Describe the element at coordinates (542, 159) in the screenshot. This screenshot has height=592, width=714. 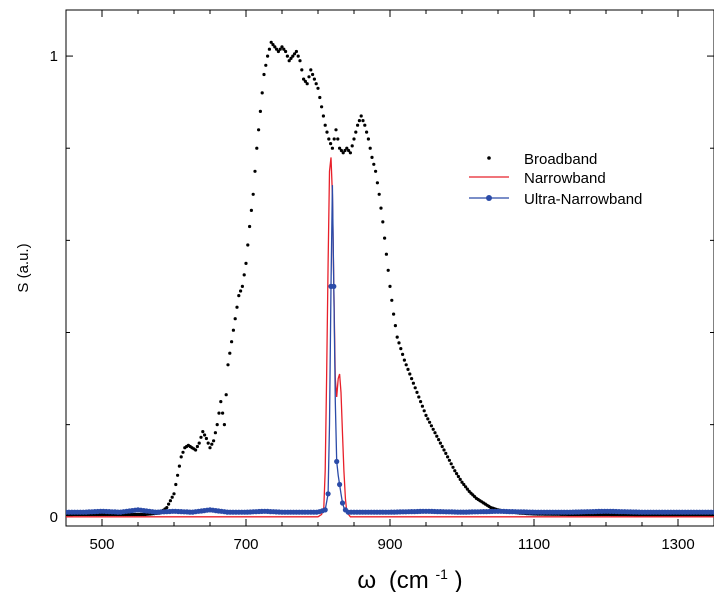
I see `legend-entry-broadband: Broadband` at that location.